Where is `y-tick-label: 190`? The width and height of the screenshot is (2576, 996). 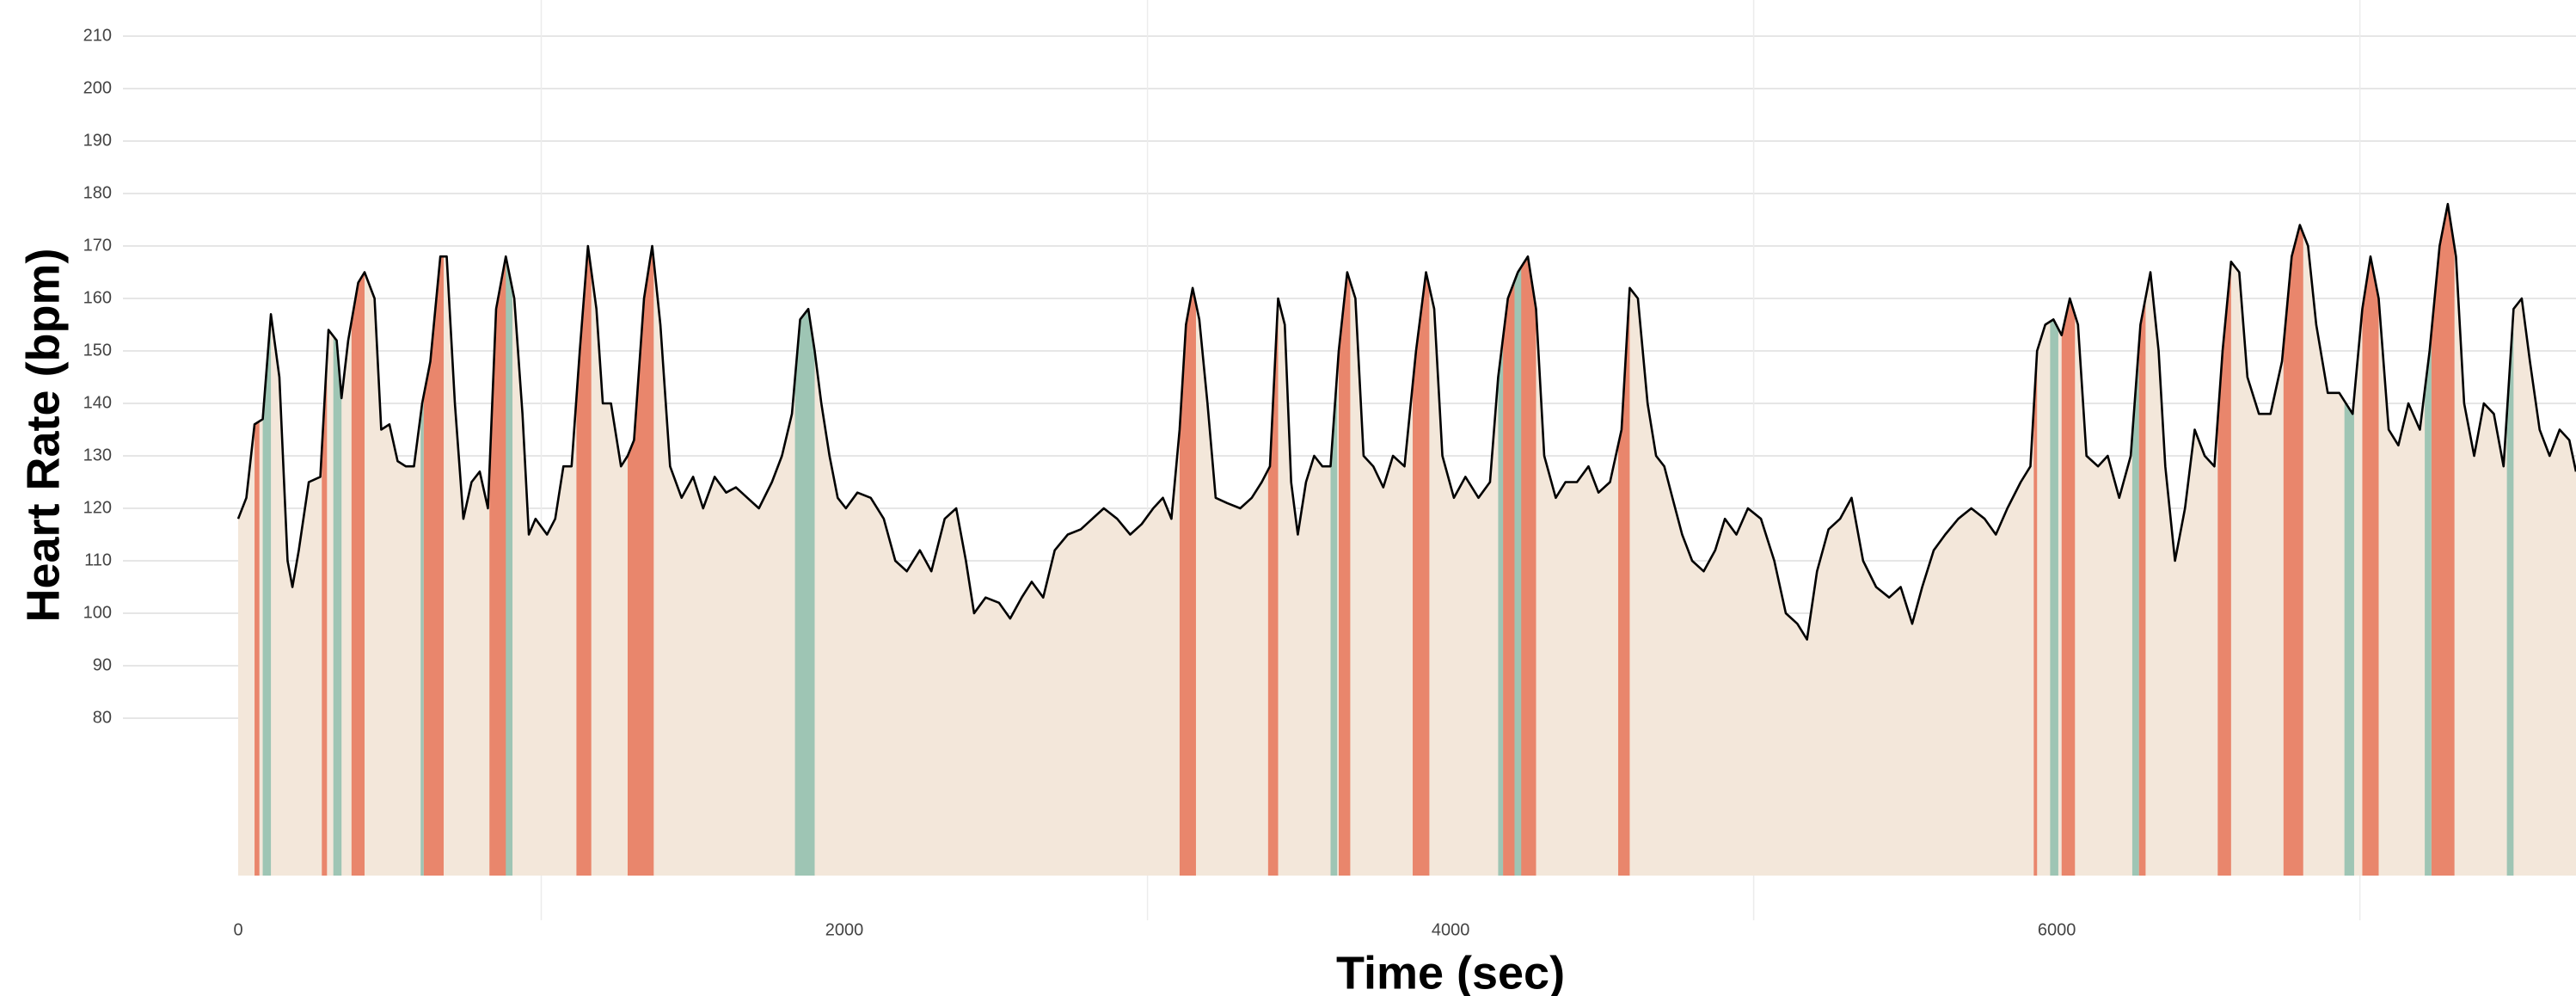 y-tick-label: 190 is located at coordinates (97, 140).